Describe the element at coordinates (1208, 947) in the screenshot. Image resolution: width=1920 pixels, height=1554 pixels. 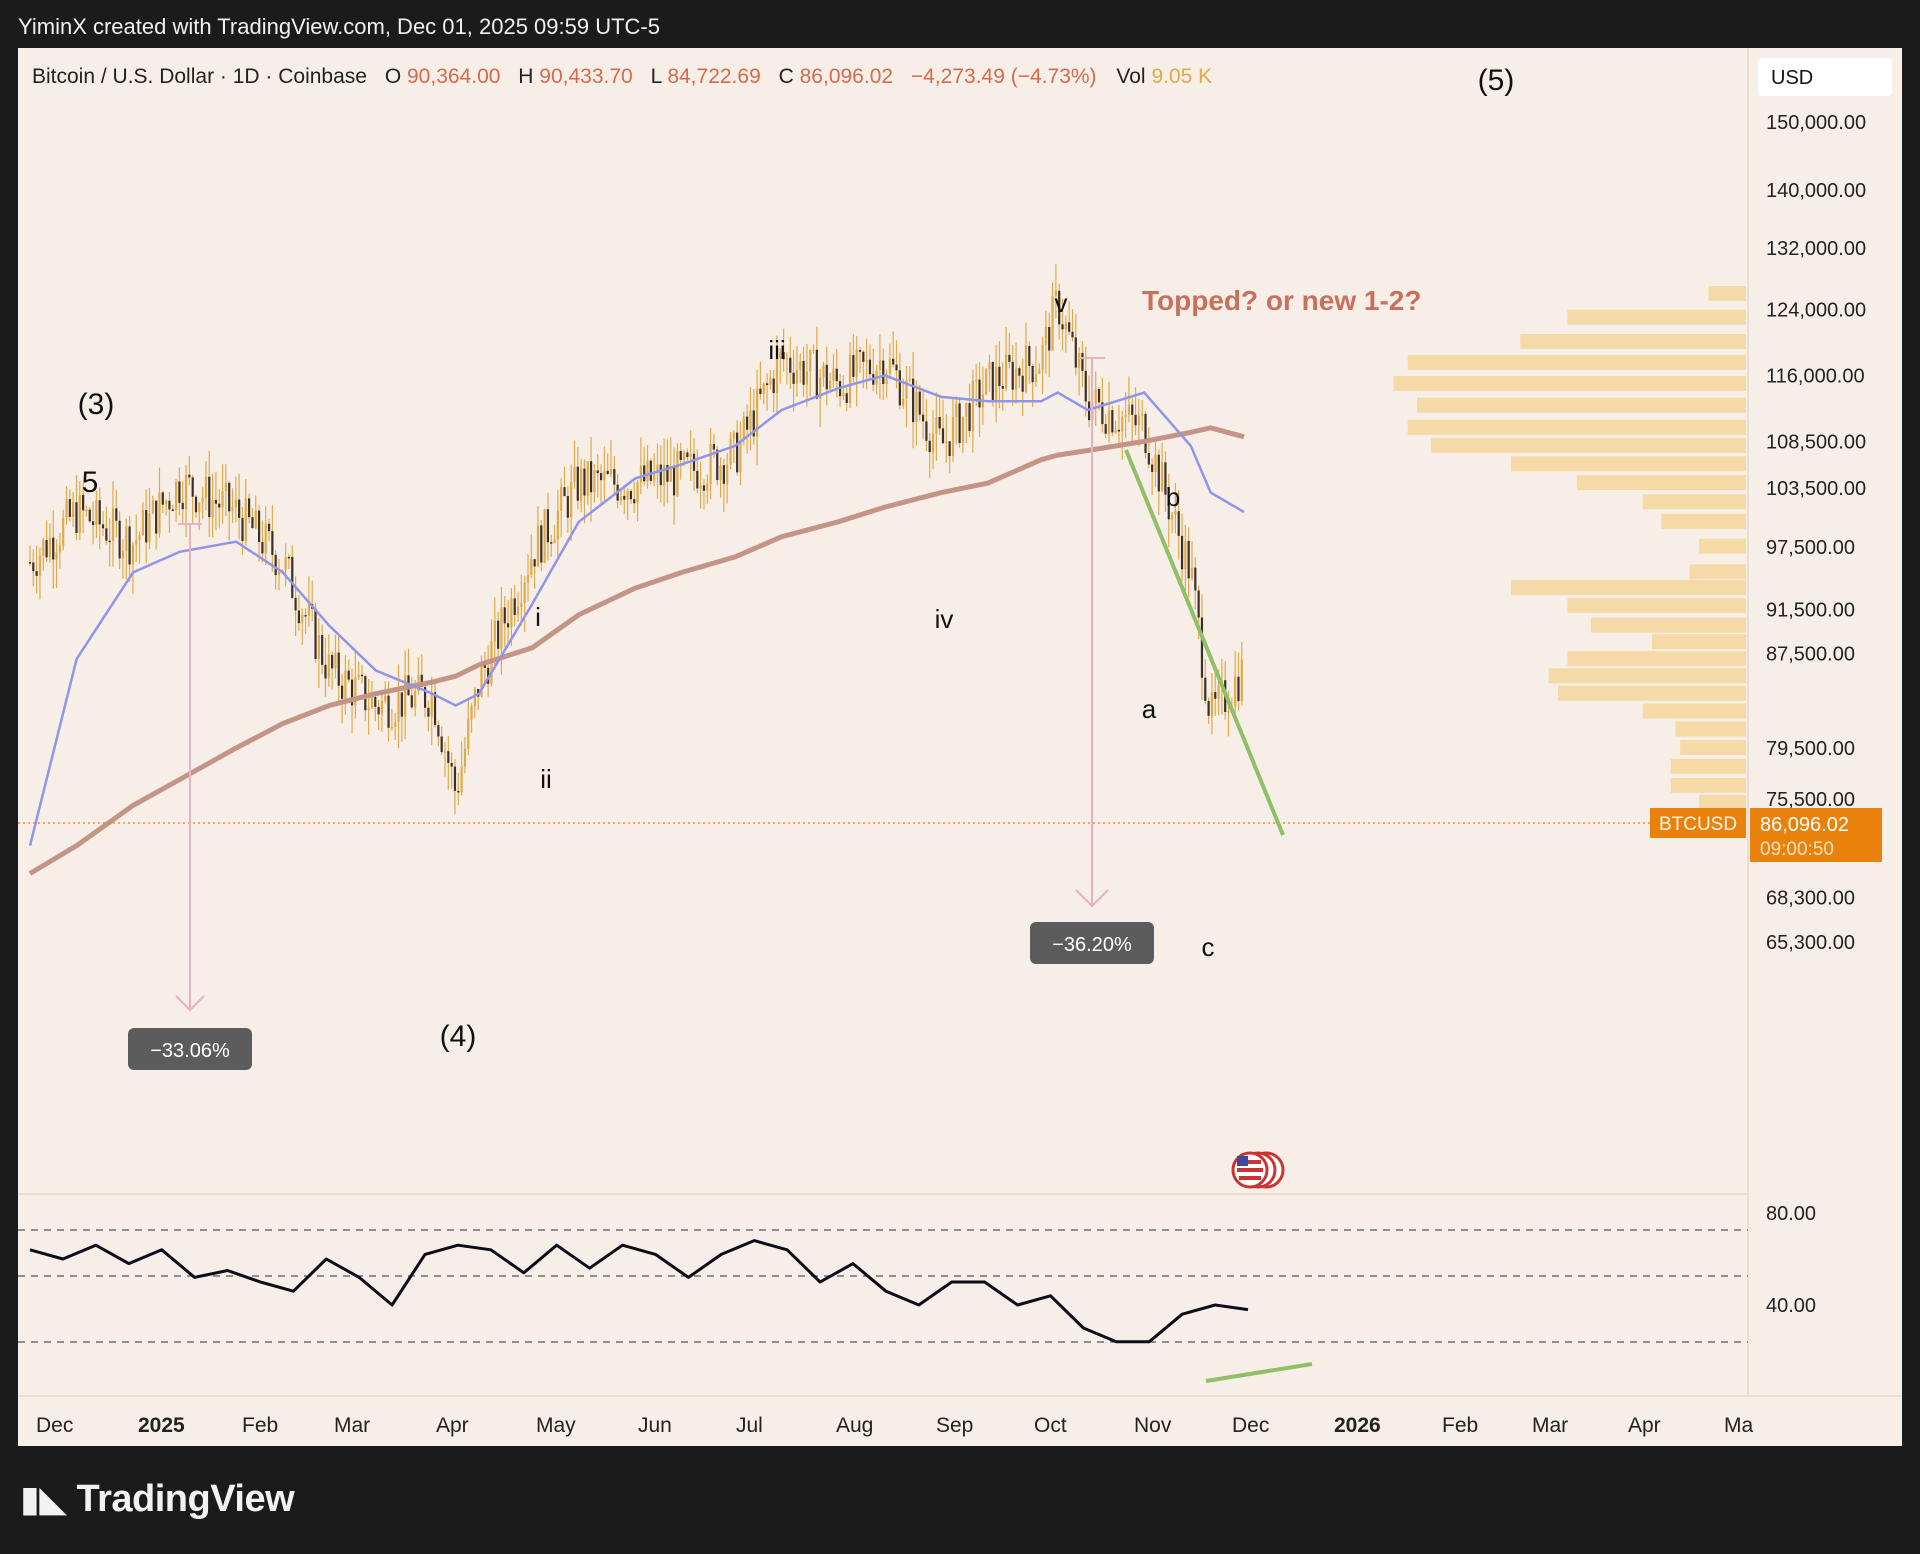
I see `wave-label-c: c` at that location.